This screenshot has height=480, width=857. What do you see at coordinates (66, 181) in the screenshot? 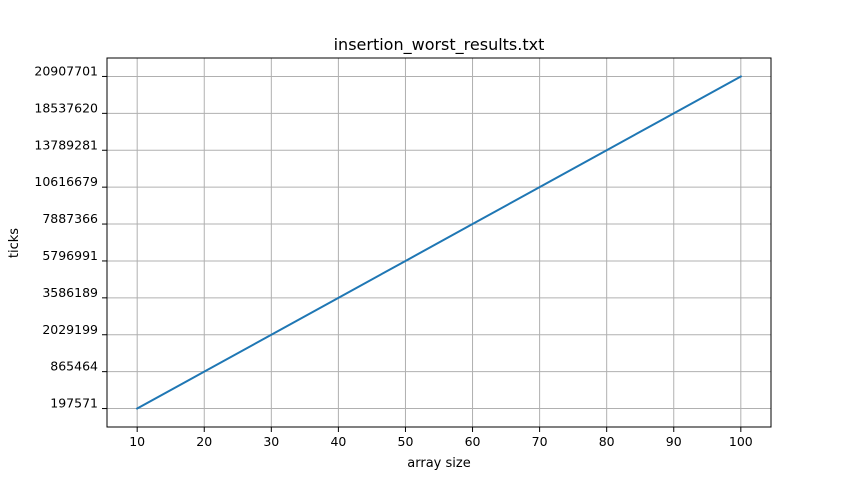
I see `y-tick-label: 10616679` at bounding box center [66, 181].